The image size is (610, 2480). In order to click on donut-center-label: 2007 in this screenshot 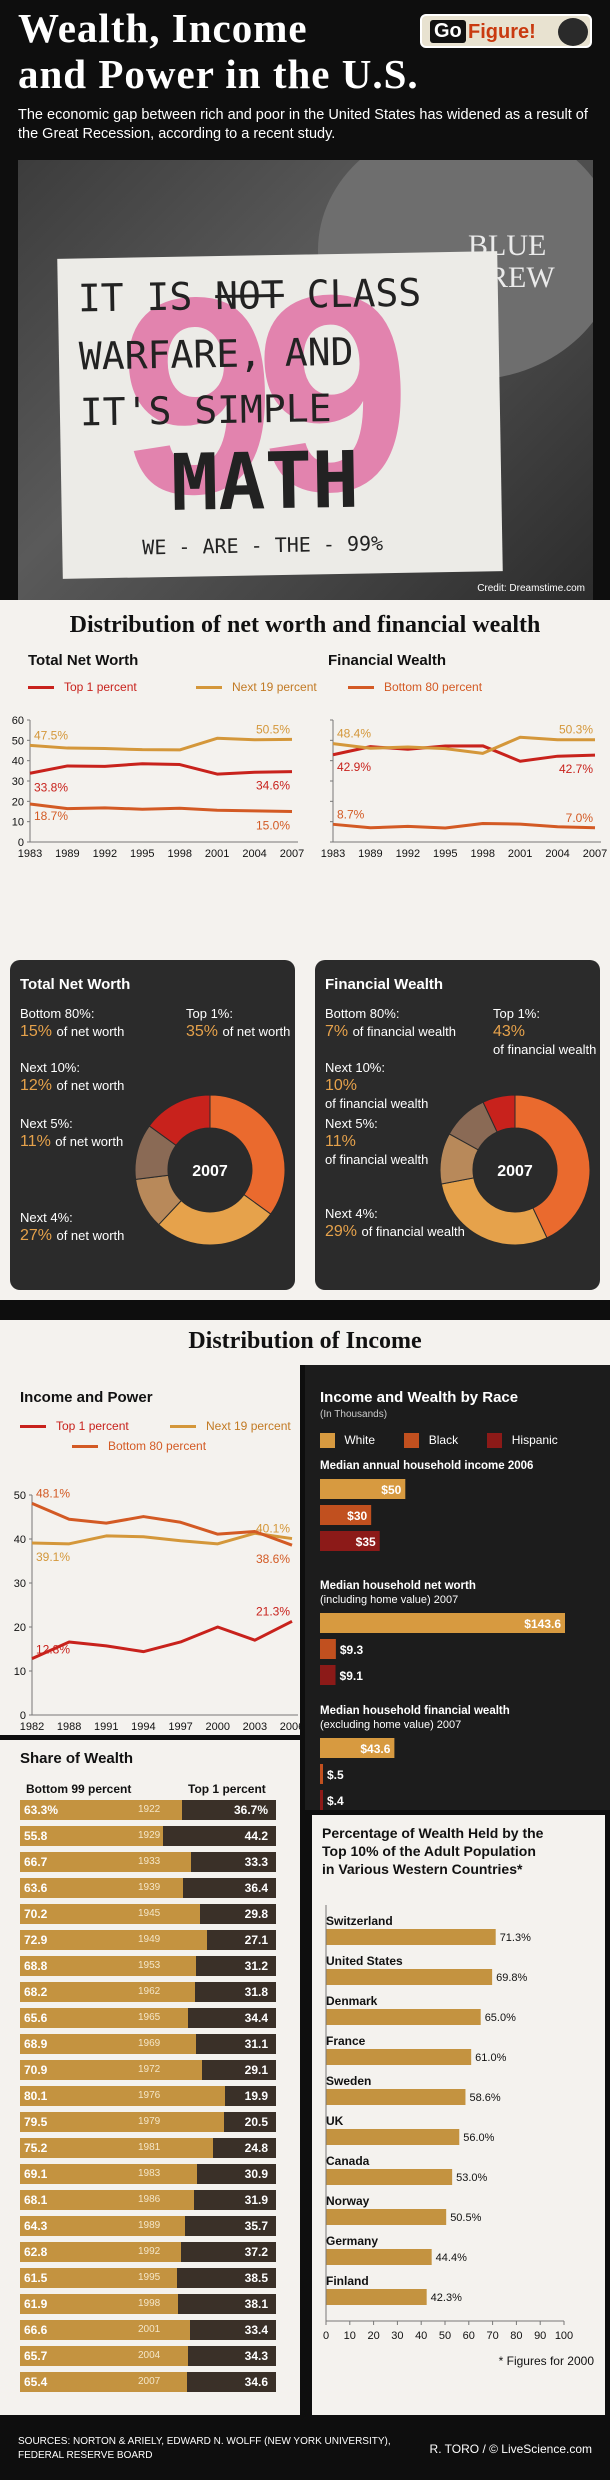, I will do `click(515, 1171)`.